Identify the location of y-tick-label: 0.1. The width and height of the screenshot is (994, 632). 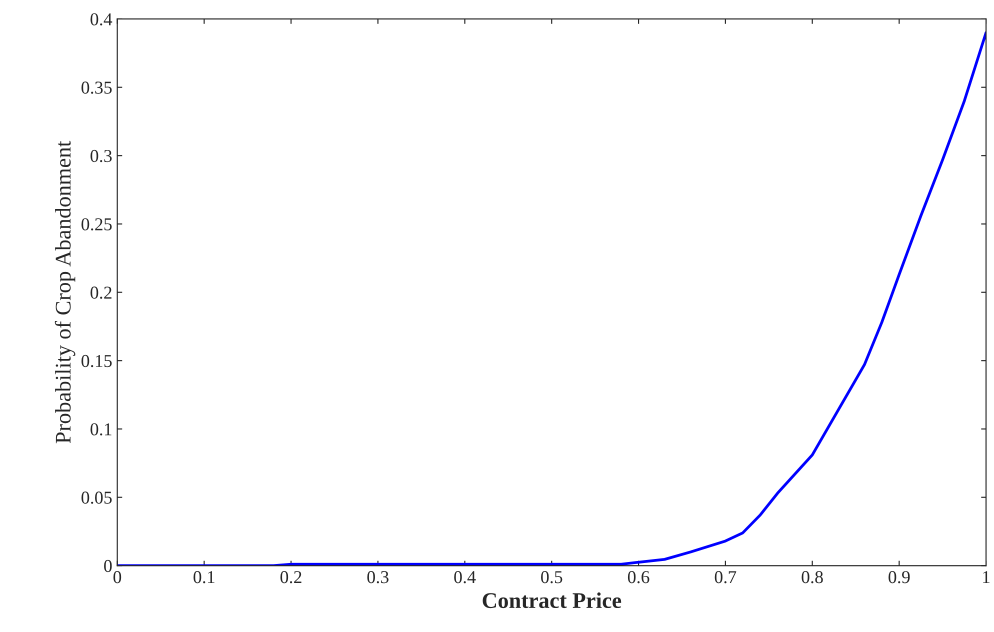
(101, 429).